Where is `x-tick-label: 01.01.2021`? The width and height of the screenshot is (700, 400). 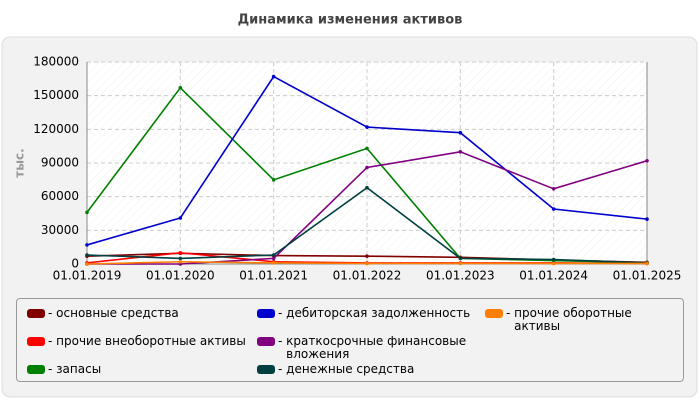
x-tick-label: 01.01.2021 is located at coordinates (273, 276).